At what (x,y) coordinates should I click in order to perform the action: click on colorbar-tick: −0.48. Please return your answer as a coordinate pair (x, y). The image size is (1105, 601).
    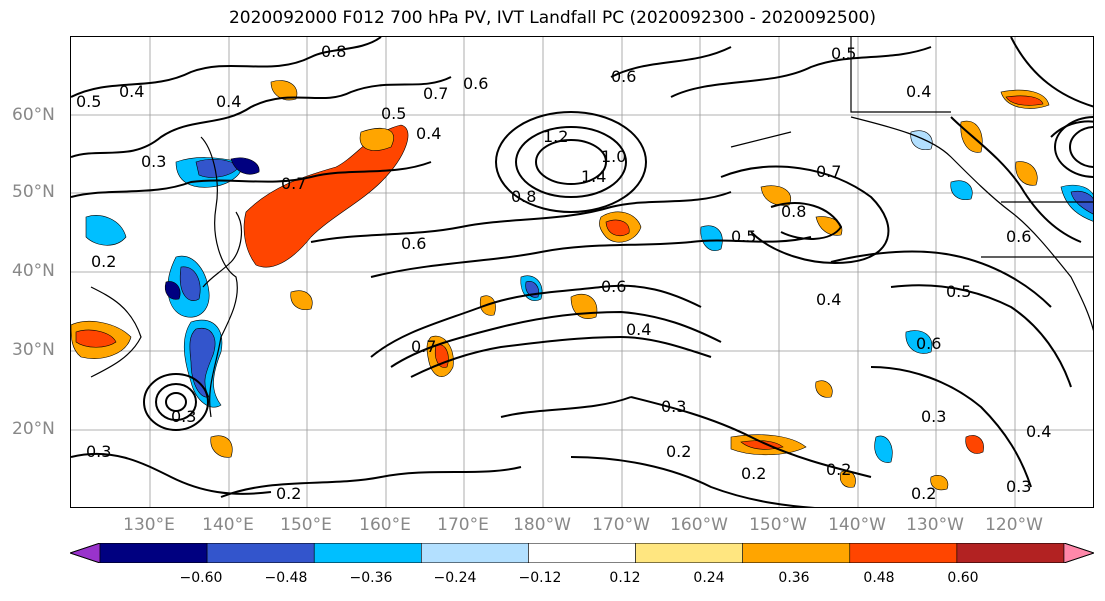
    Looking at the image, I should click on (286, 578).